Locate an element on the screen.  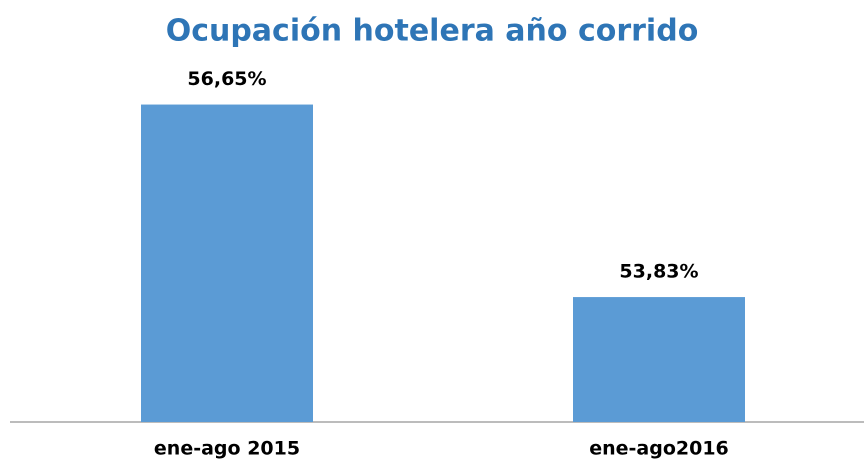
chart-title: Ocupación hotelera año corrido is located at coordinates (432, 31).